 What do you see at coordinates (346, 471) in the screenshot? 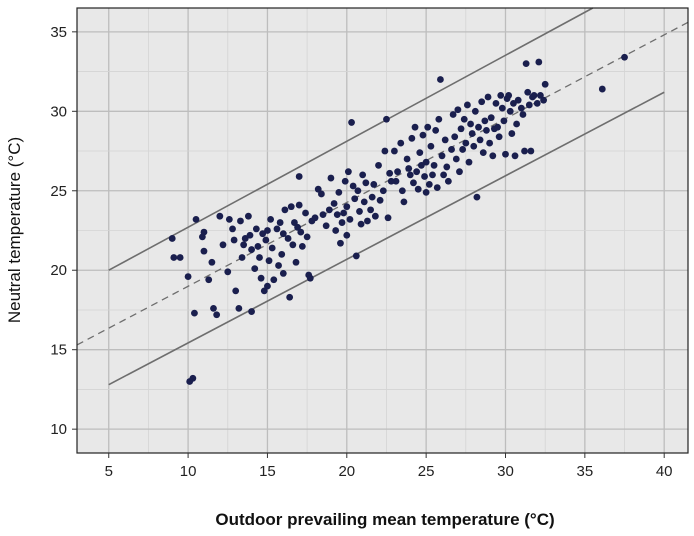
I see `x-tick-label: 20` at bounding box center [346, 471].